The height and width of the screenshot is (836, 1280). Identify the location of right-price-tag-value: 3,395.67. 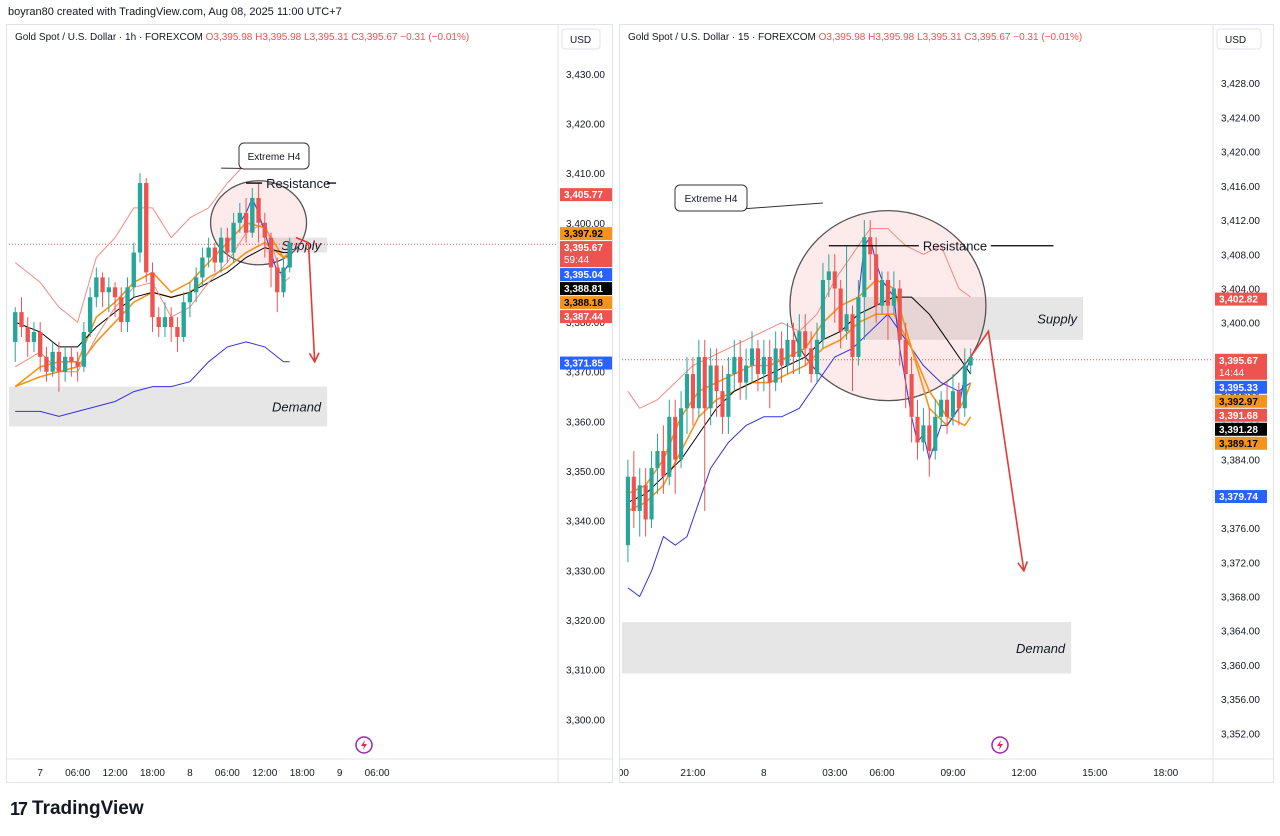
(1238, 361).